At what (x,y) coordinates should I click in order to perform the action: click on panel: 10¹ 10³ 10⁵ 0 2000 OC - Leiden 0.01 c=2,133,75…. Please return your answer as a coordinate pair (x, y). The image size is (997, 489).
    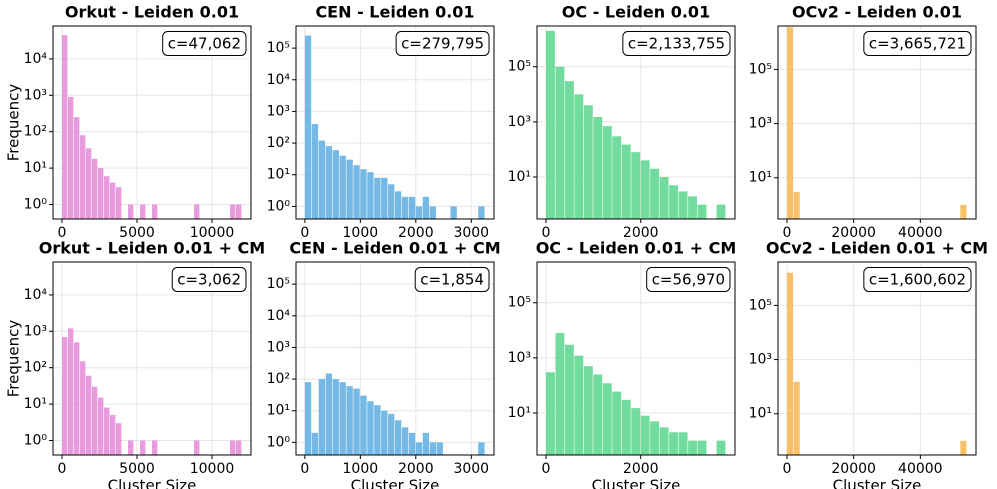
    Looking at the image, I should click on (622, 122).